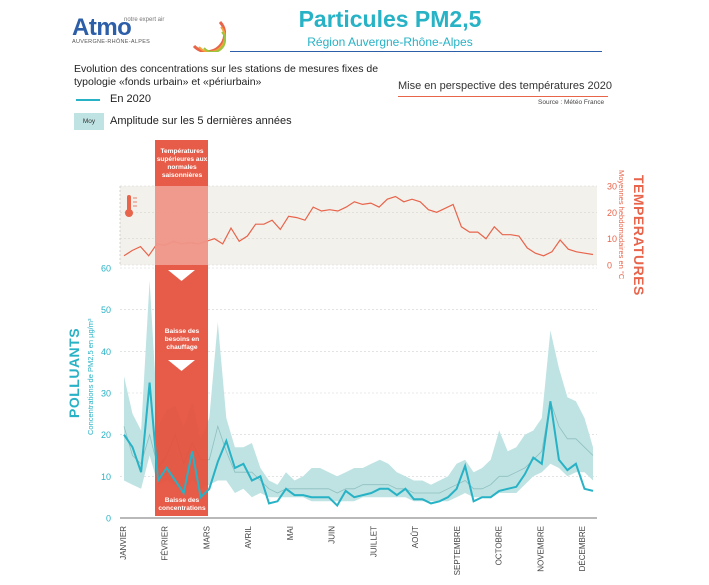 The height and width of the screenshot is (585, 709). What do you see at coordinates (181, 225) in the screenshot?
I see `annotation-bar-highlight` at bounding box center [181, 225].